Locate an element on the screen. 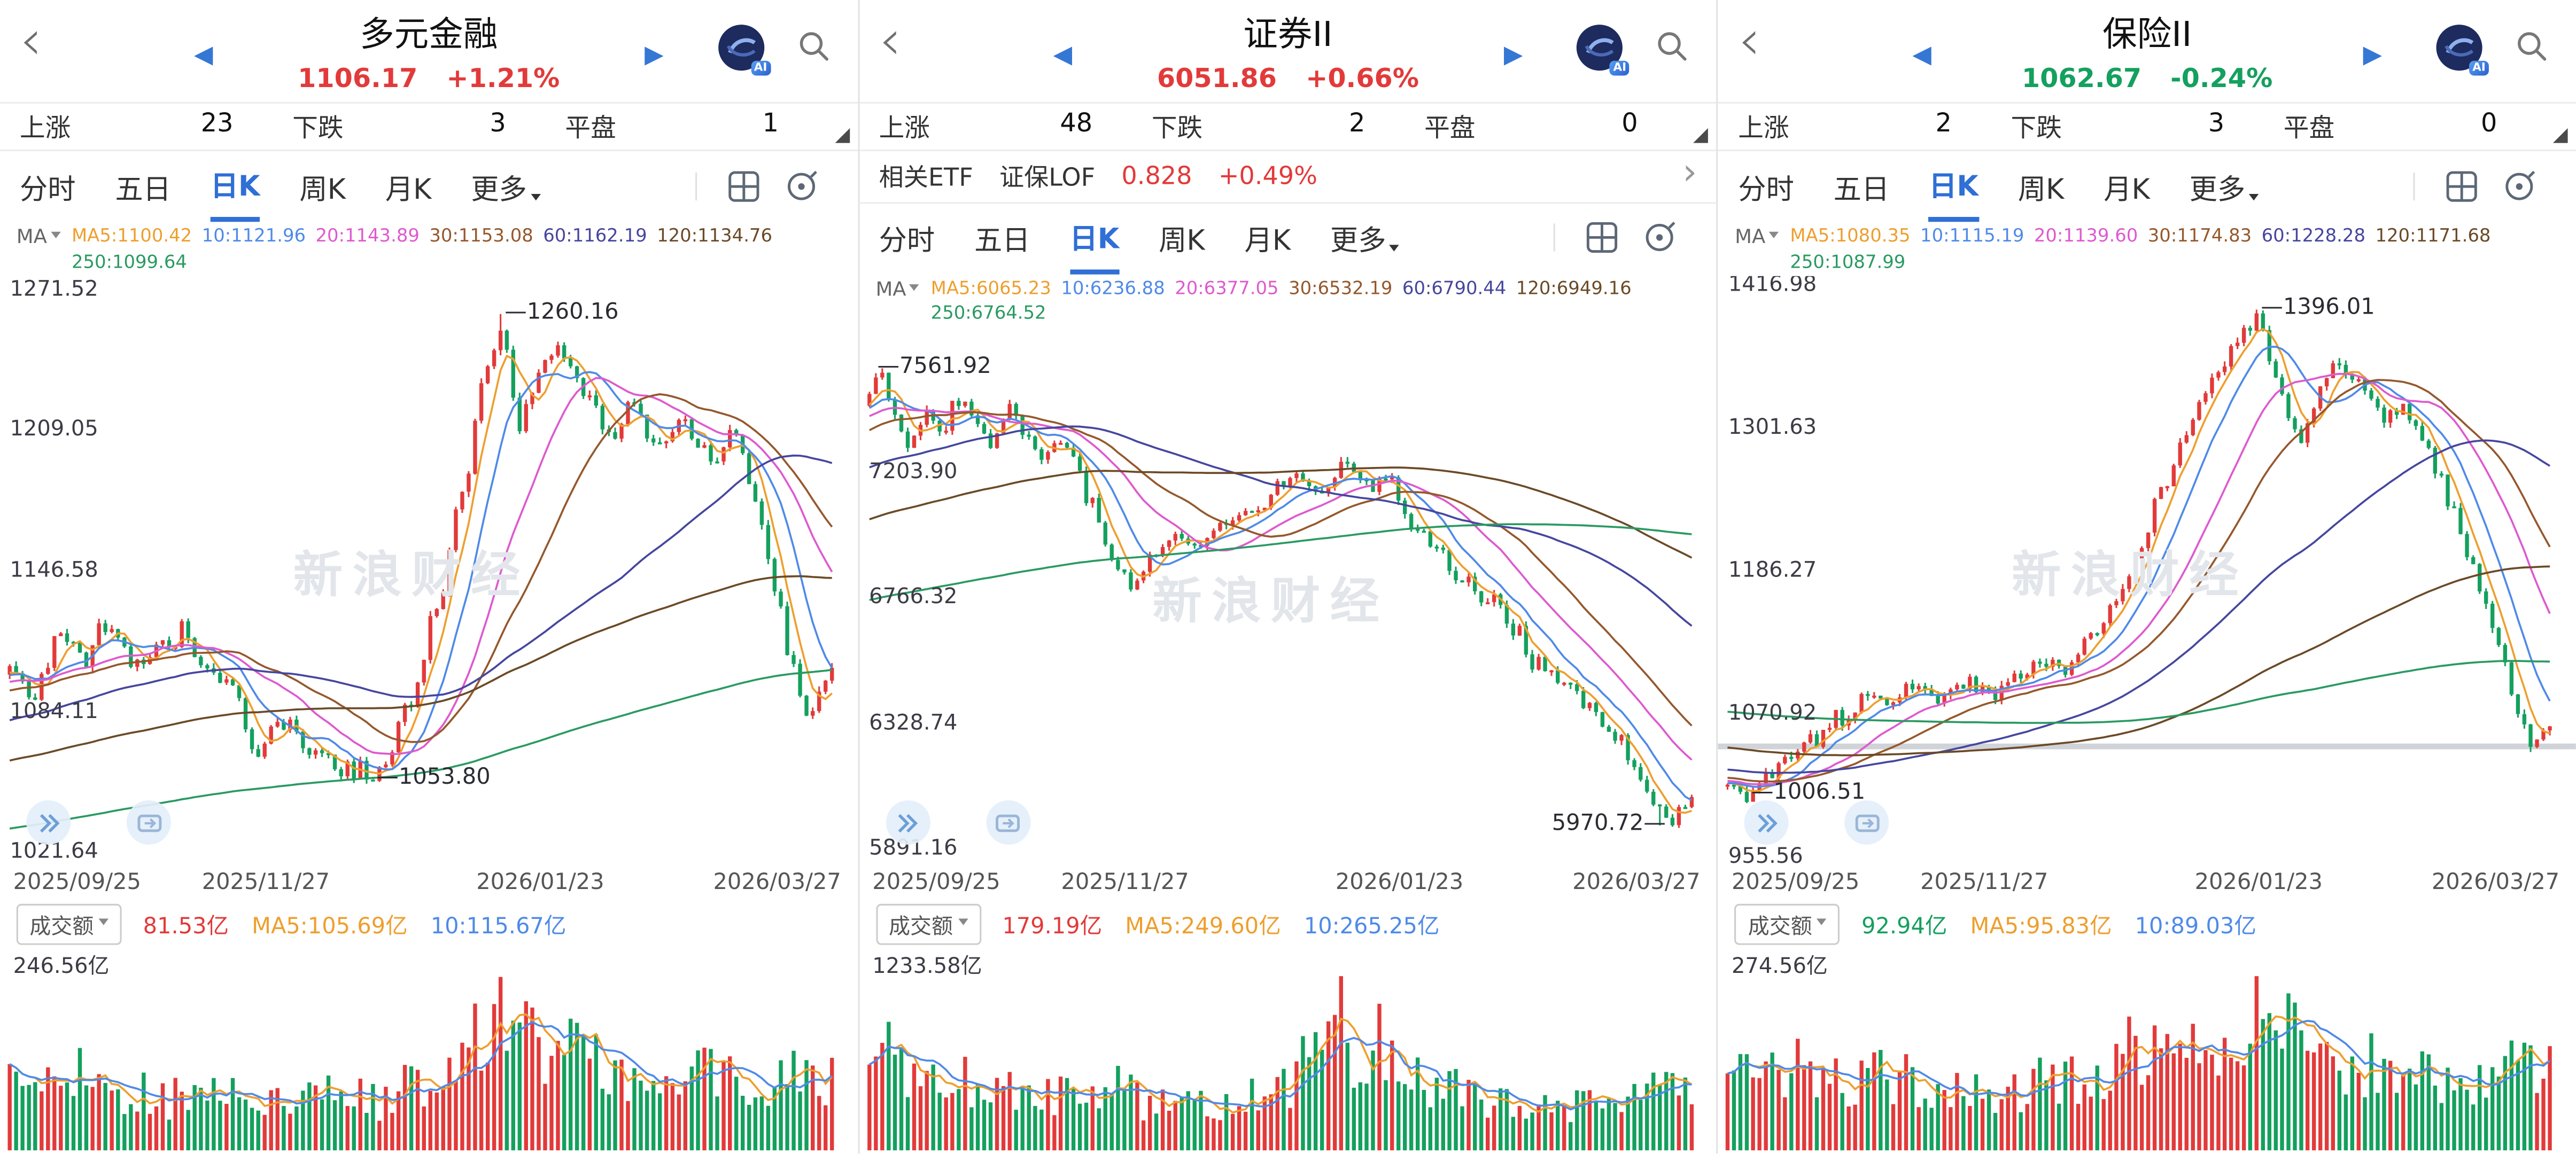  advance-decline-bar: 上涨 23 下跌 3 平盘 1 is located at coordinates (429, 126).